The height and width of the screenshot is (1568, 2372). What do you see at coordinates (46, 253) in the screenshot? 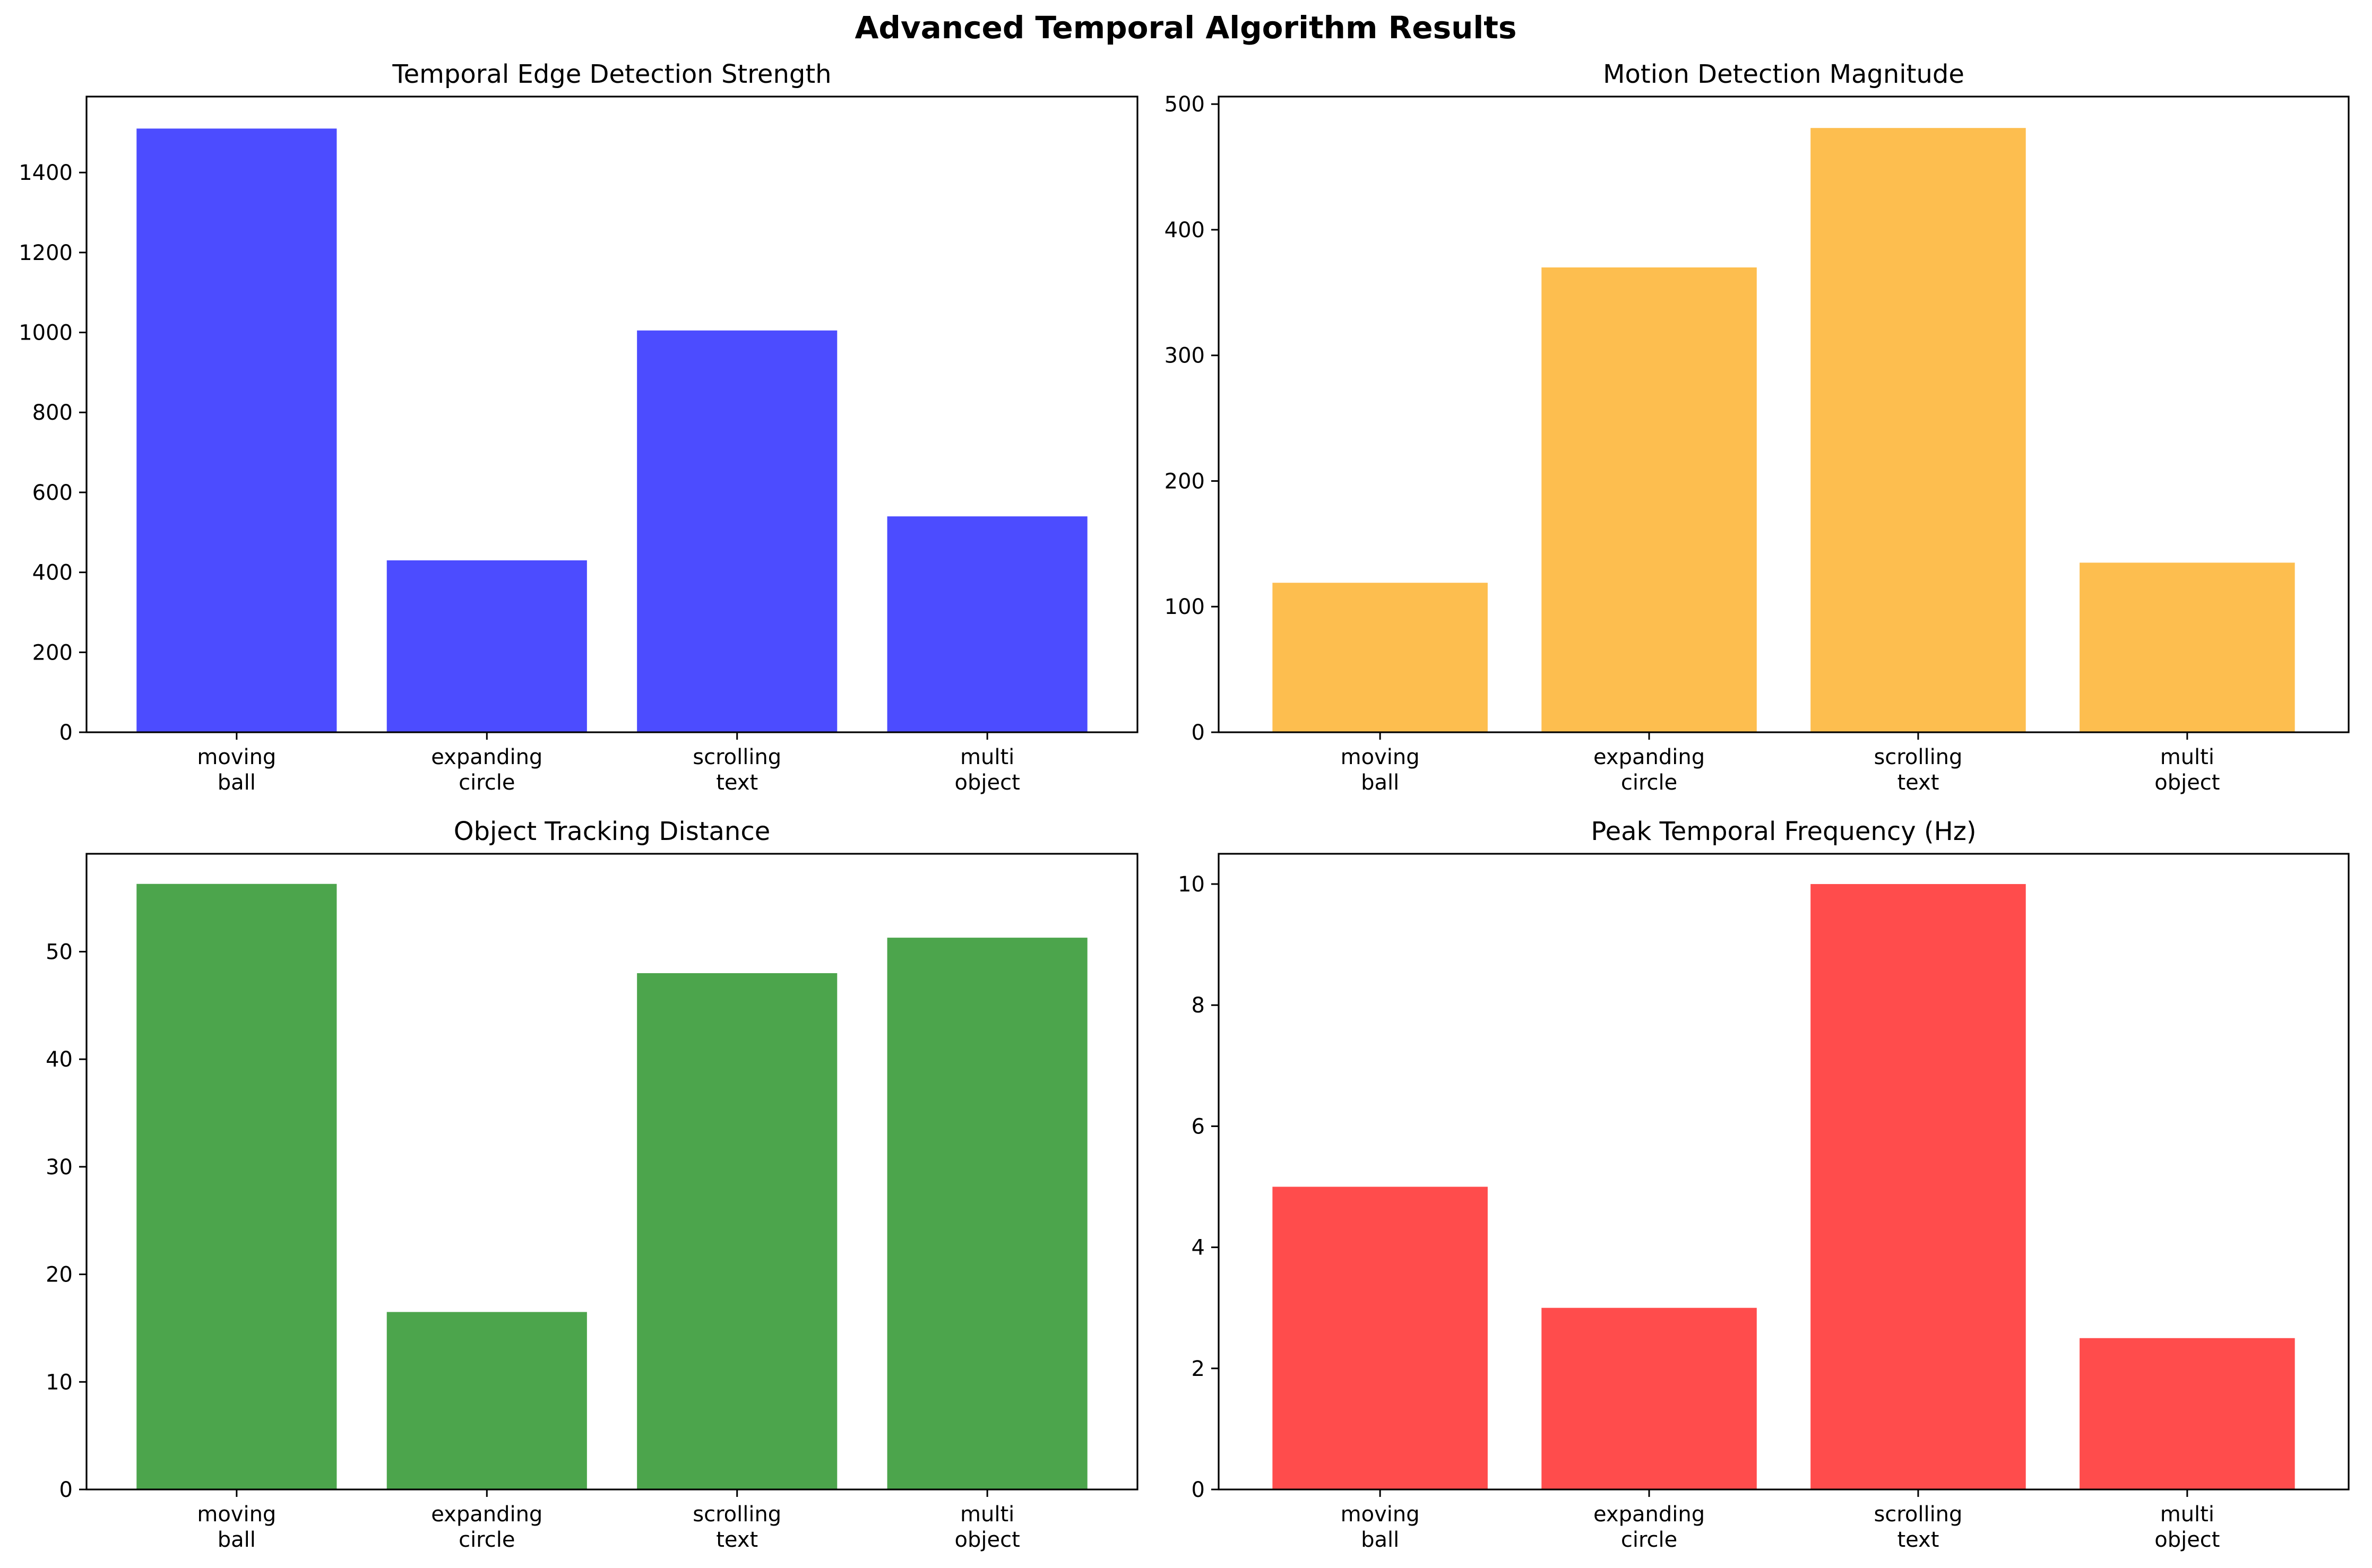
I see `y-tick-label: 1200` at bounding box center [46, 253].